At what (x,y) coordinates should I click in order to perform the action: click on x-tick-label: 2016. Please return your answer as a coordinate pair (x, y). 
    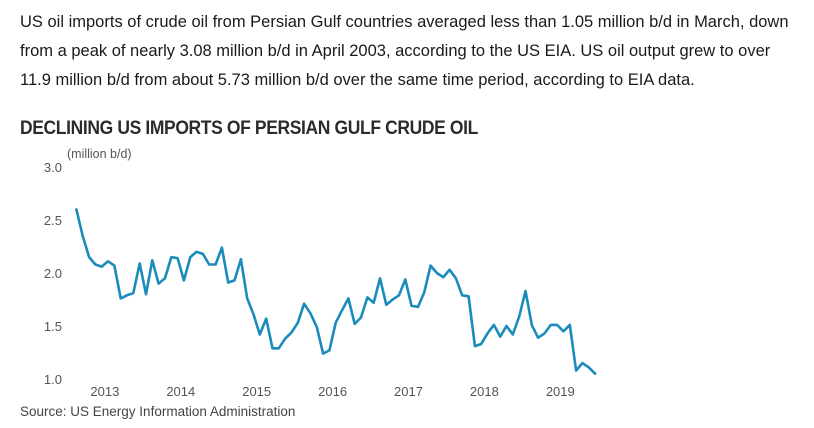
    Looking at the image, I should click on (332, 391).